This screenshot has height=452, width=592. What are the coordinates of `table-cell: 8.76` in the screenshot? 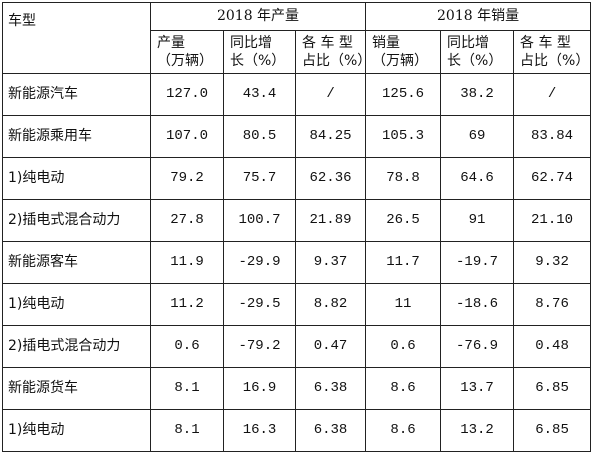 It's located at (552, 304).